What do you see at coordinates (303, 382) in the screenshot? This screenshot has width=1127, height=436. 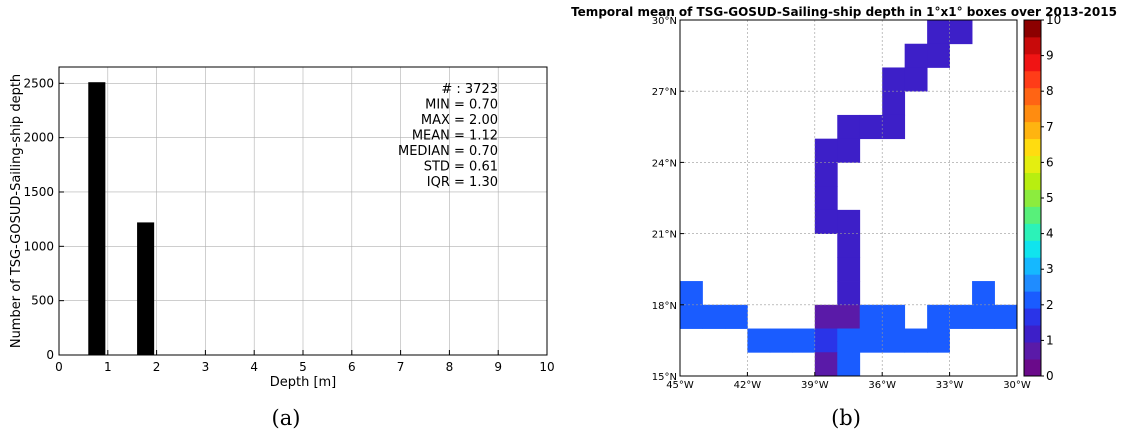 I see `histogram-x-label: Depth [m]` at bounding box center [303, 382].